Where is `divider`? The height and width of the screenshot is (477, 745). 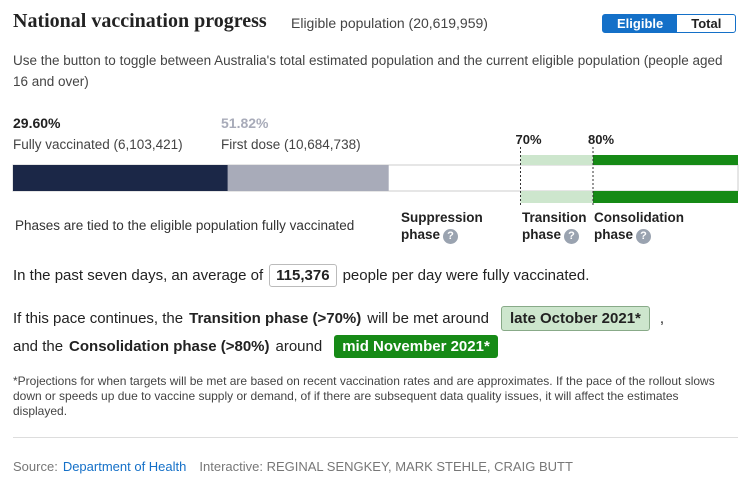 divider is located at coordinates (375, 437).